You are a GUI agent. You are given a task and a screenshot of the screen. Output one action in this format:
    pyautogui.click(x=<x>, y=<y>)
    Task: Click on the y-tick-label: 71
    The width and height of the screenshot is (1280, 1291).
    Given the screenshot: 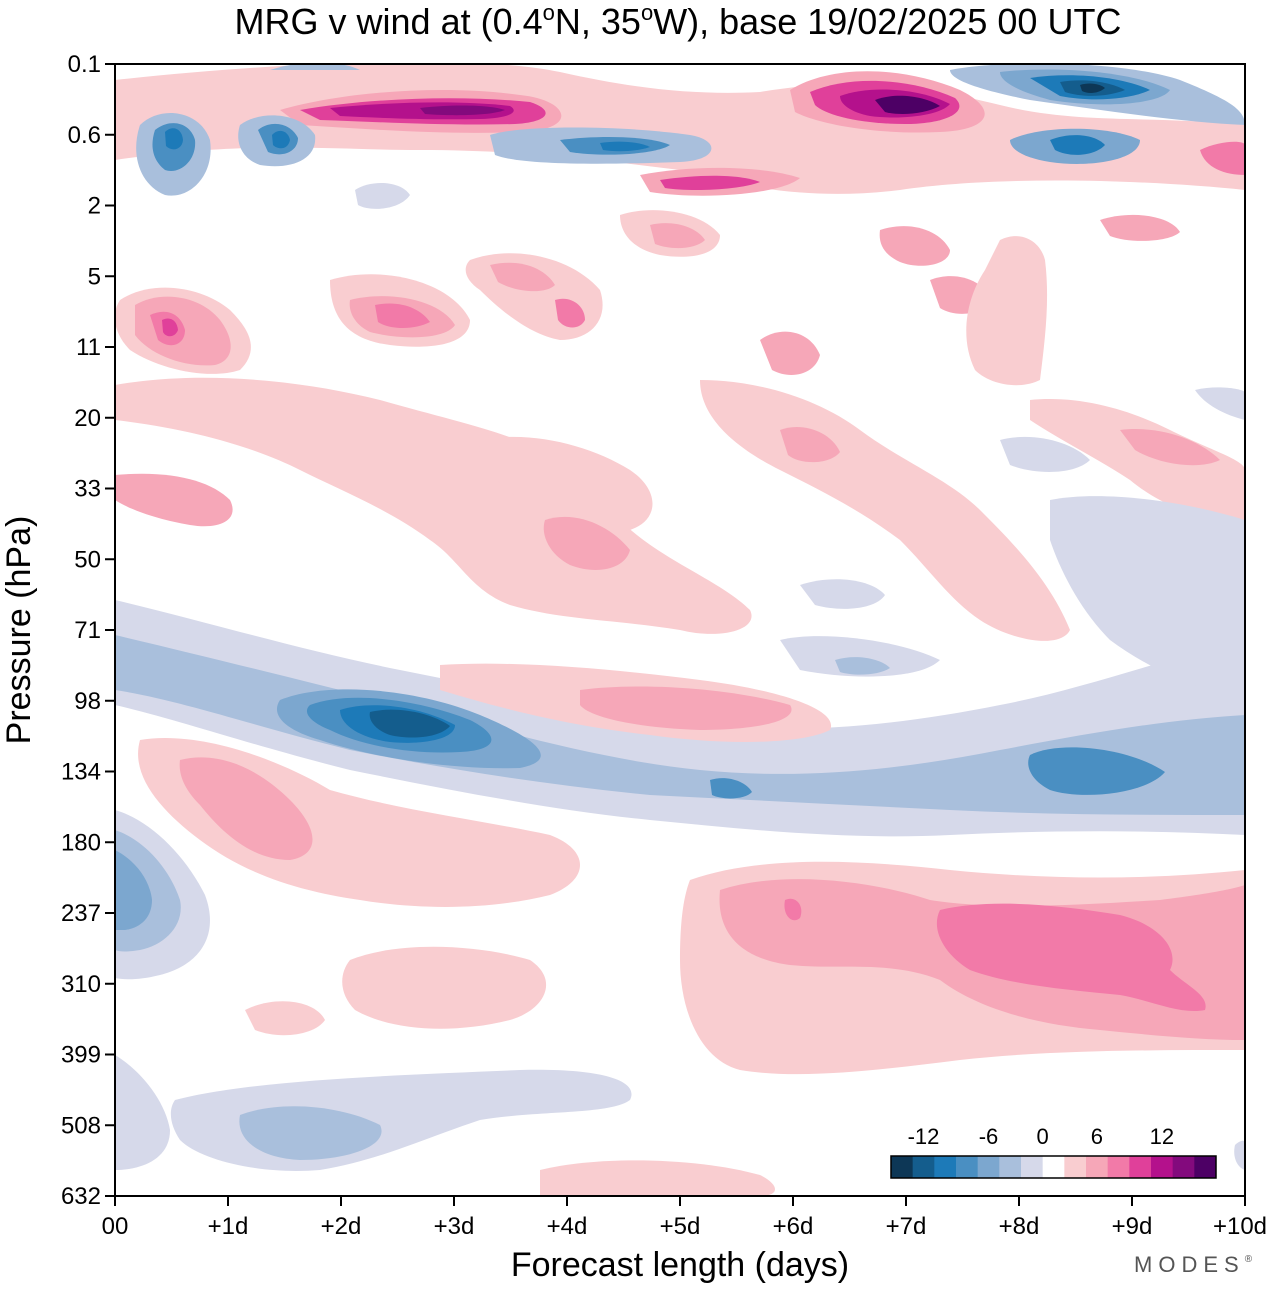 What is the action you would take?
    pyautogui.click(x=87, y=630)
    